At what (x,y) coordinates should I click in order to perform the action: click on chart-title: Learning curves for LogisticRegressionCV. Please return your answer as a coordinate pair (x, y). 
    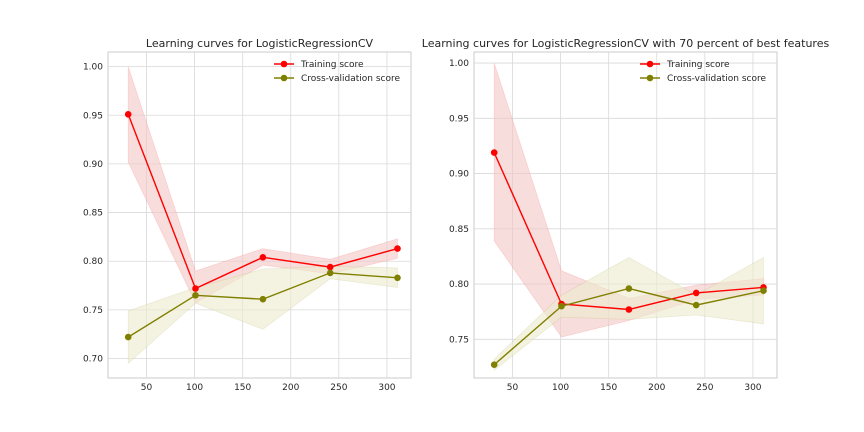
    Looking at the image, I should click on (260, 43).